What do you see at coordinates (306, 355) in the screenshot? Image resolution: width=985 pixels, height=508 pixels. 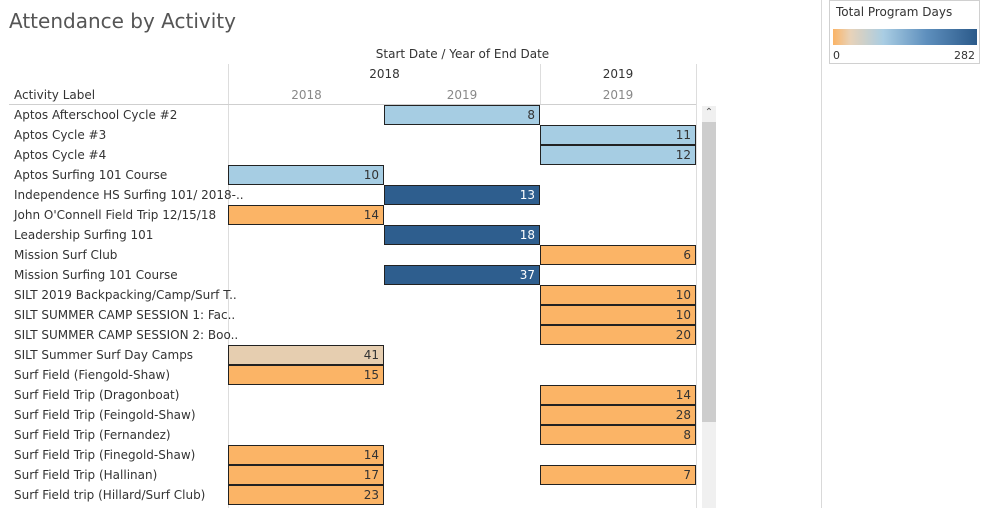 I see `heatmap-cell: 41` at bounding box center [306, 355].